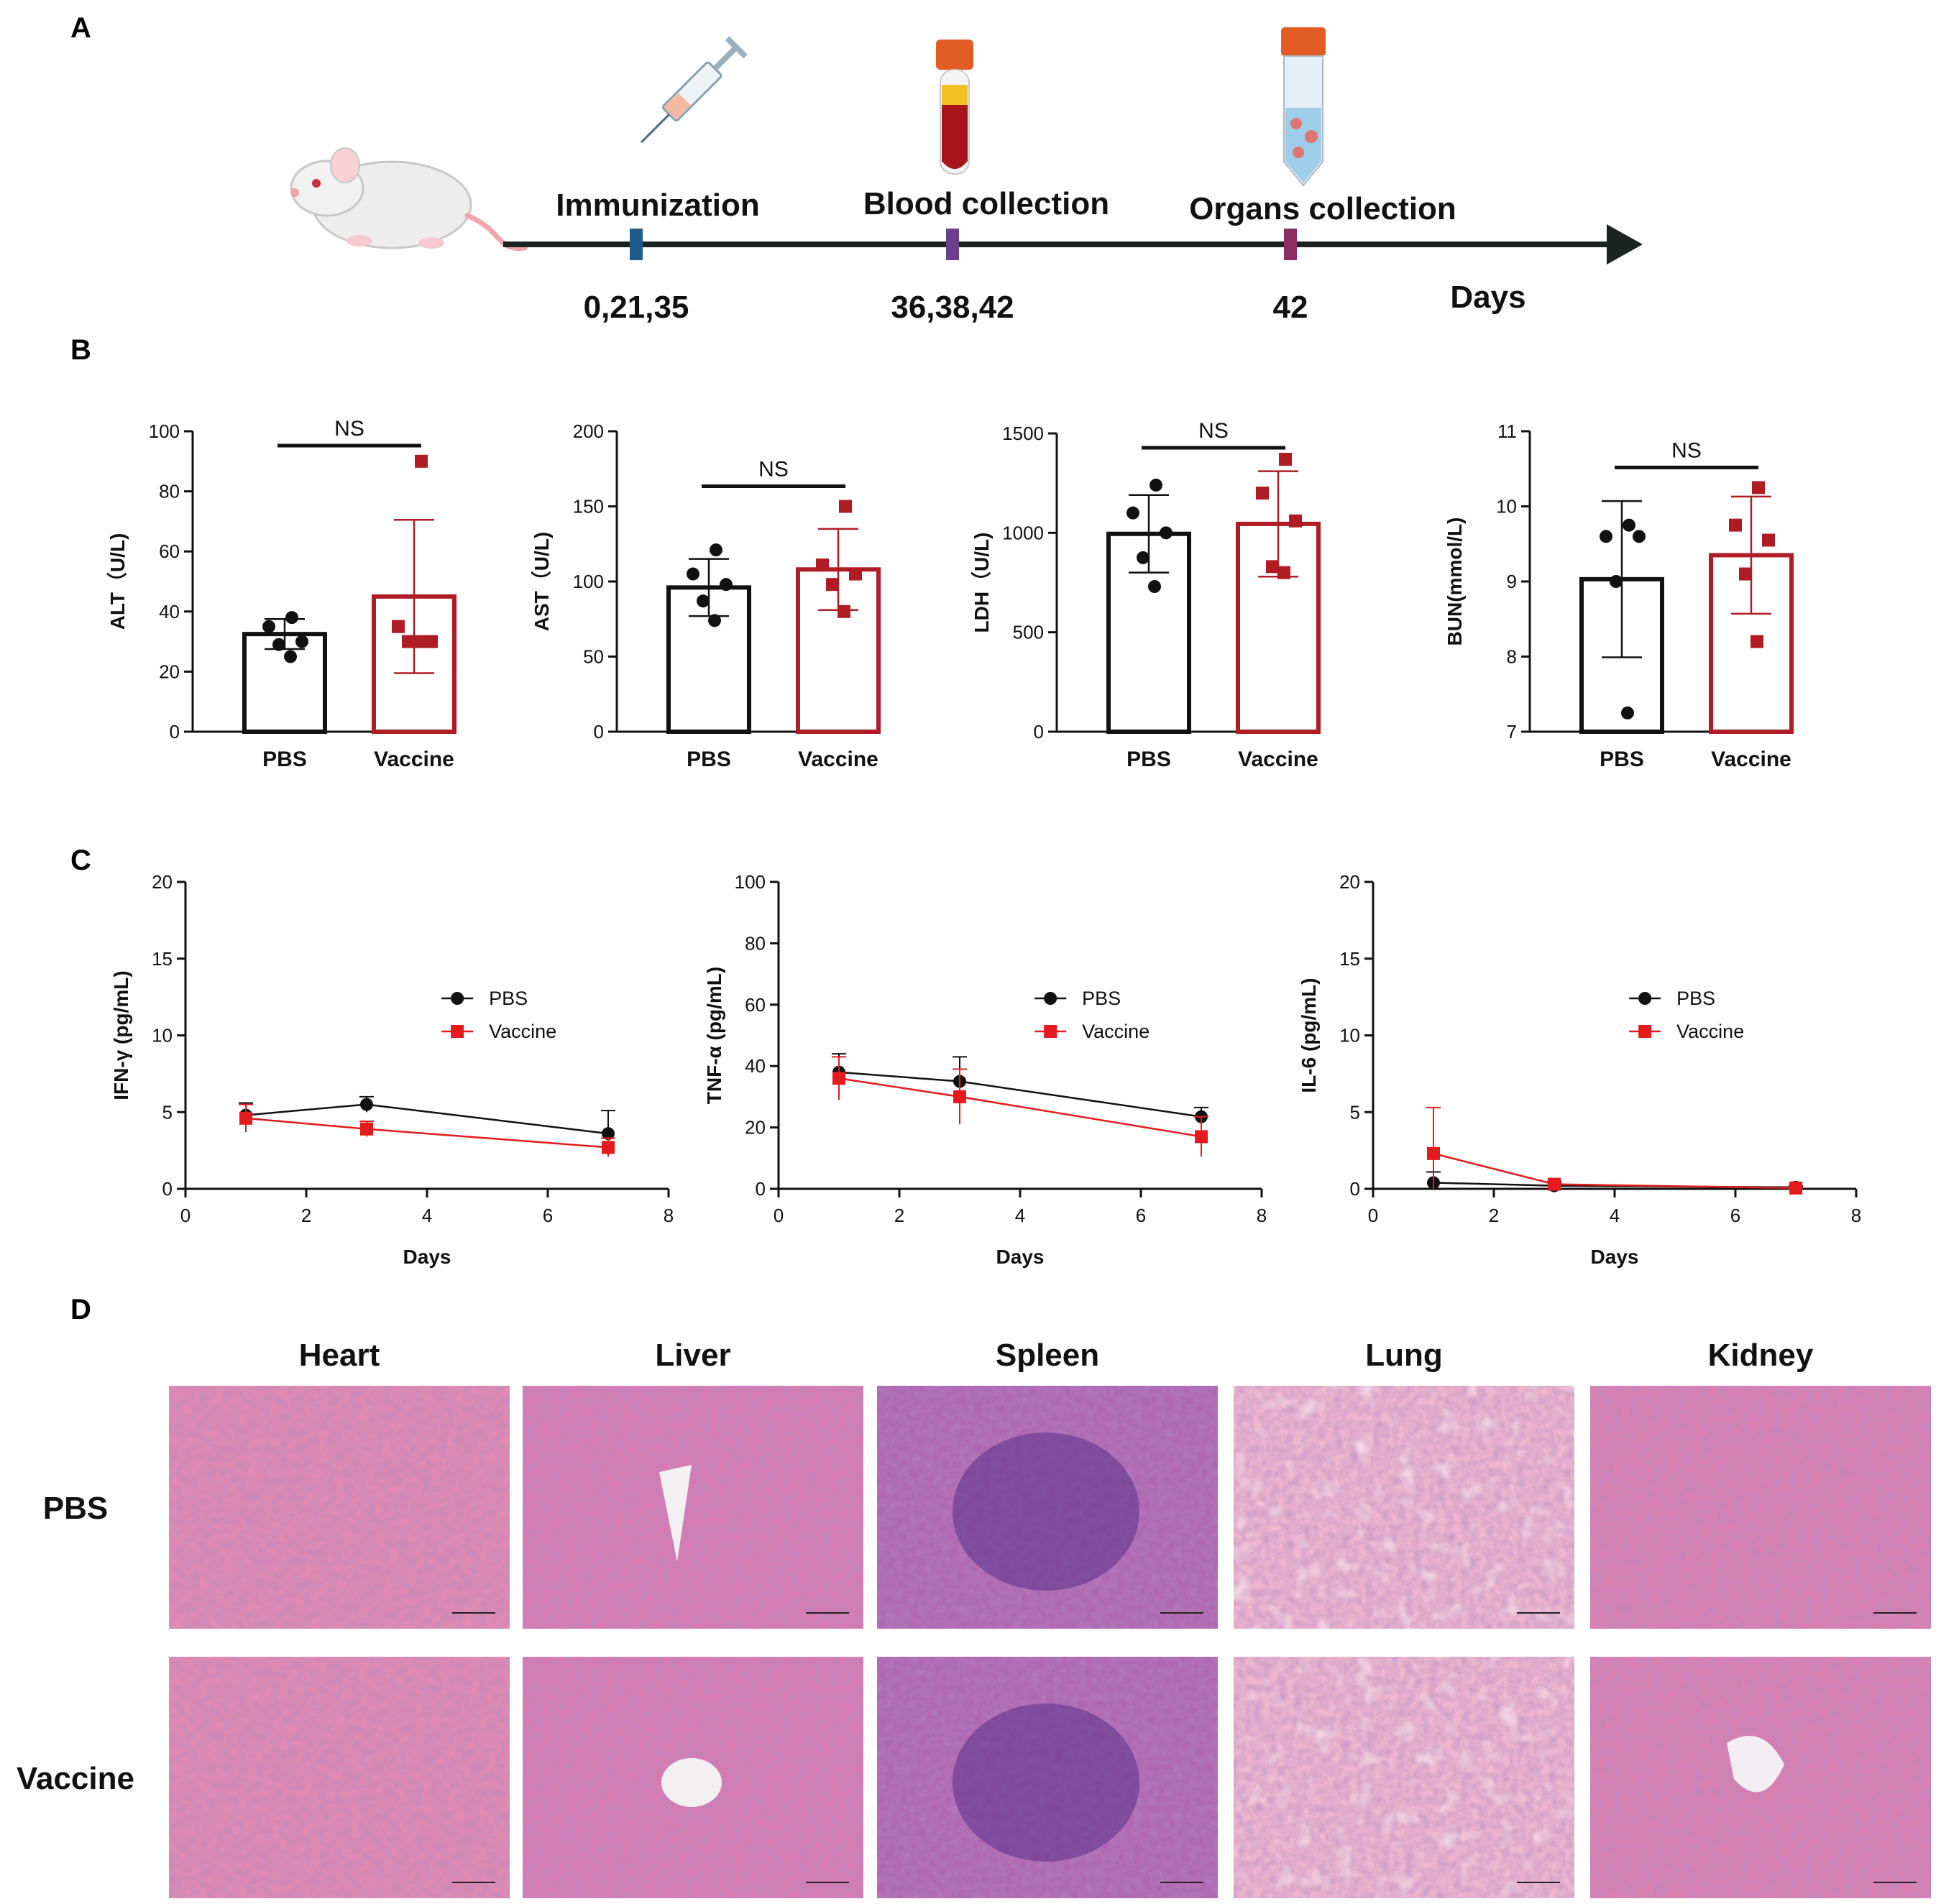  I want to click on timeline-stage-days-0: 0,21,35, so click(637, 307).